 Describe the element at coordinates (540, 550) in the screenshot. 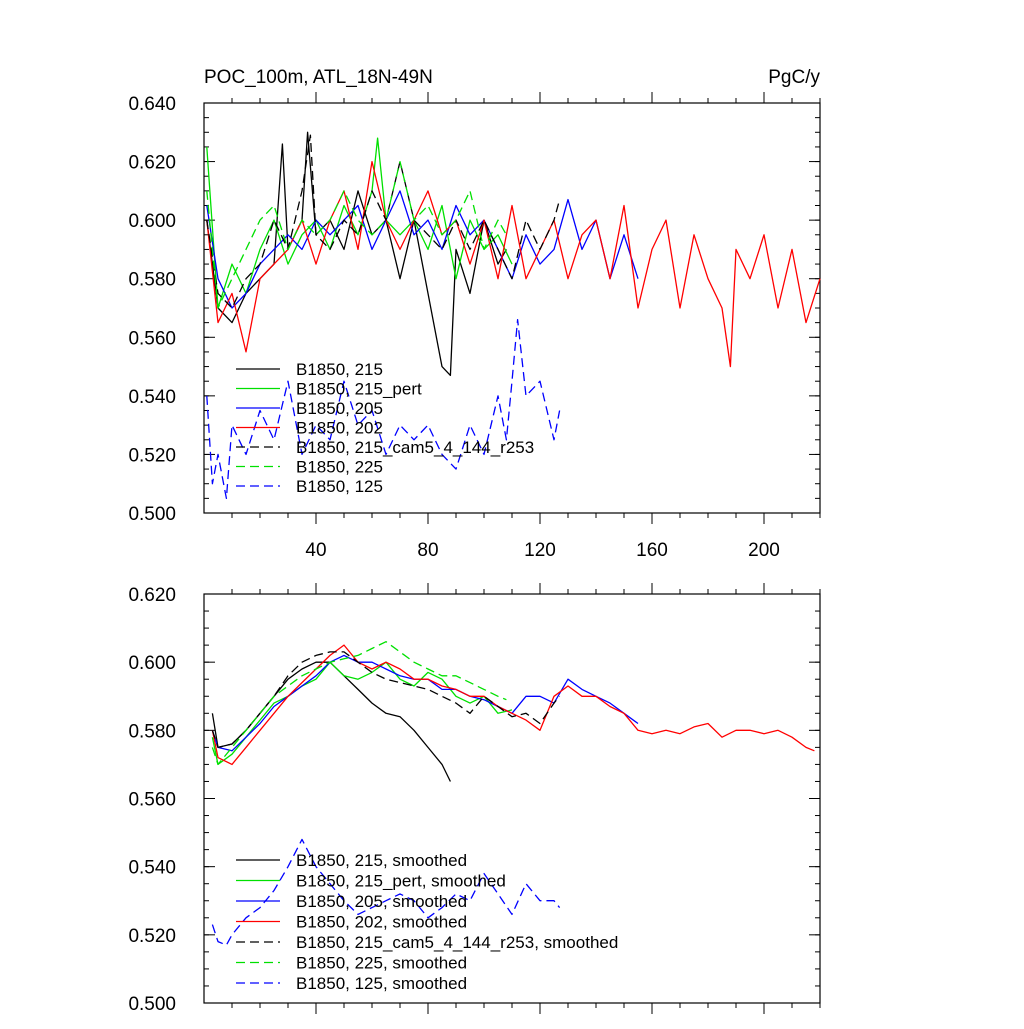

I see `x-tick-label: 120` at that location.